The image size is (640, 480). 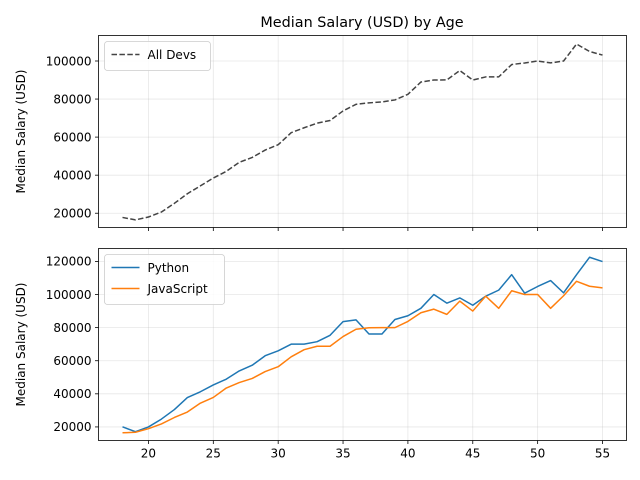 What do you see at coordinates (72, 175) in the screenshot?
I see `top-y-tick-label: 40000` at bounding box center [72, 175].